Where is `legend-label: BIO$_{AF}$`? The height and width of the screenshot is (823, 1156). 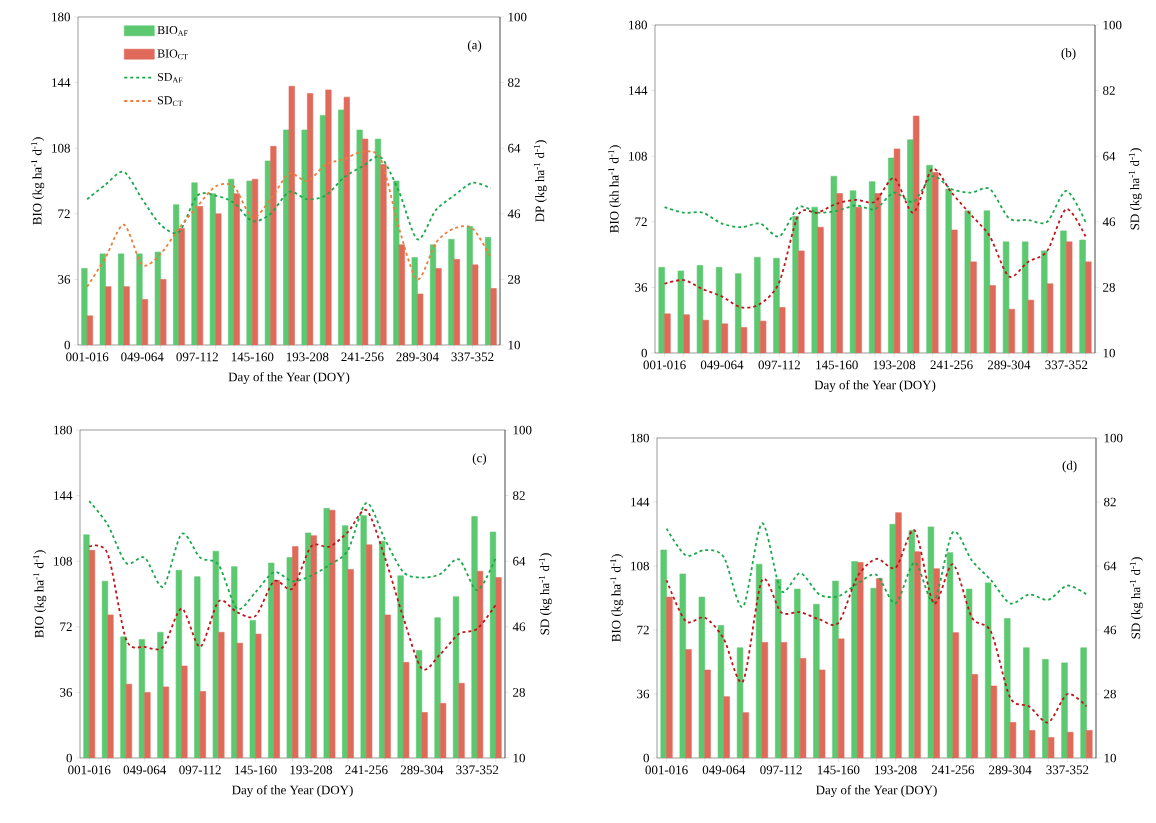
legend-label: BIO$_{AF}$ is located at coordinates (172, 31).